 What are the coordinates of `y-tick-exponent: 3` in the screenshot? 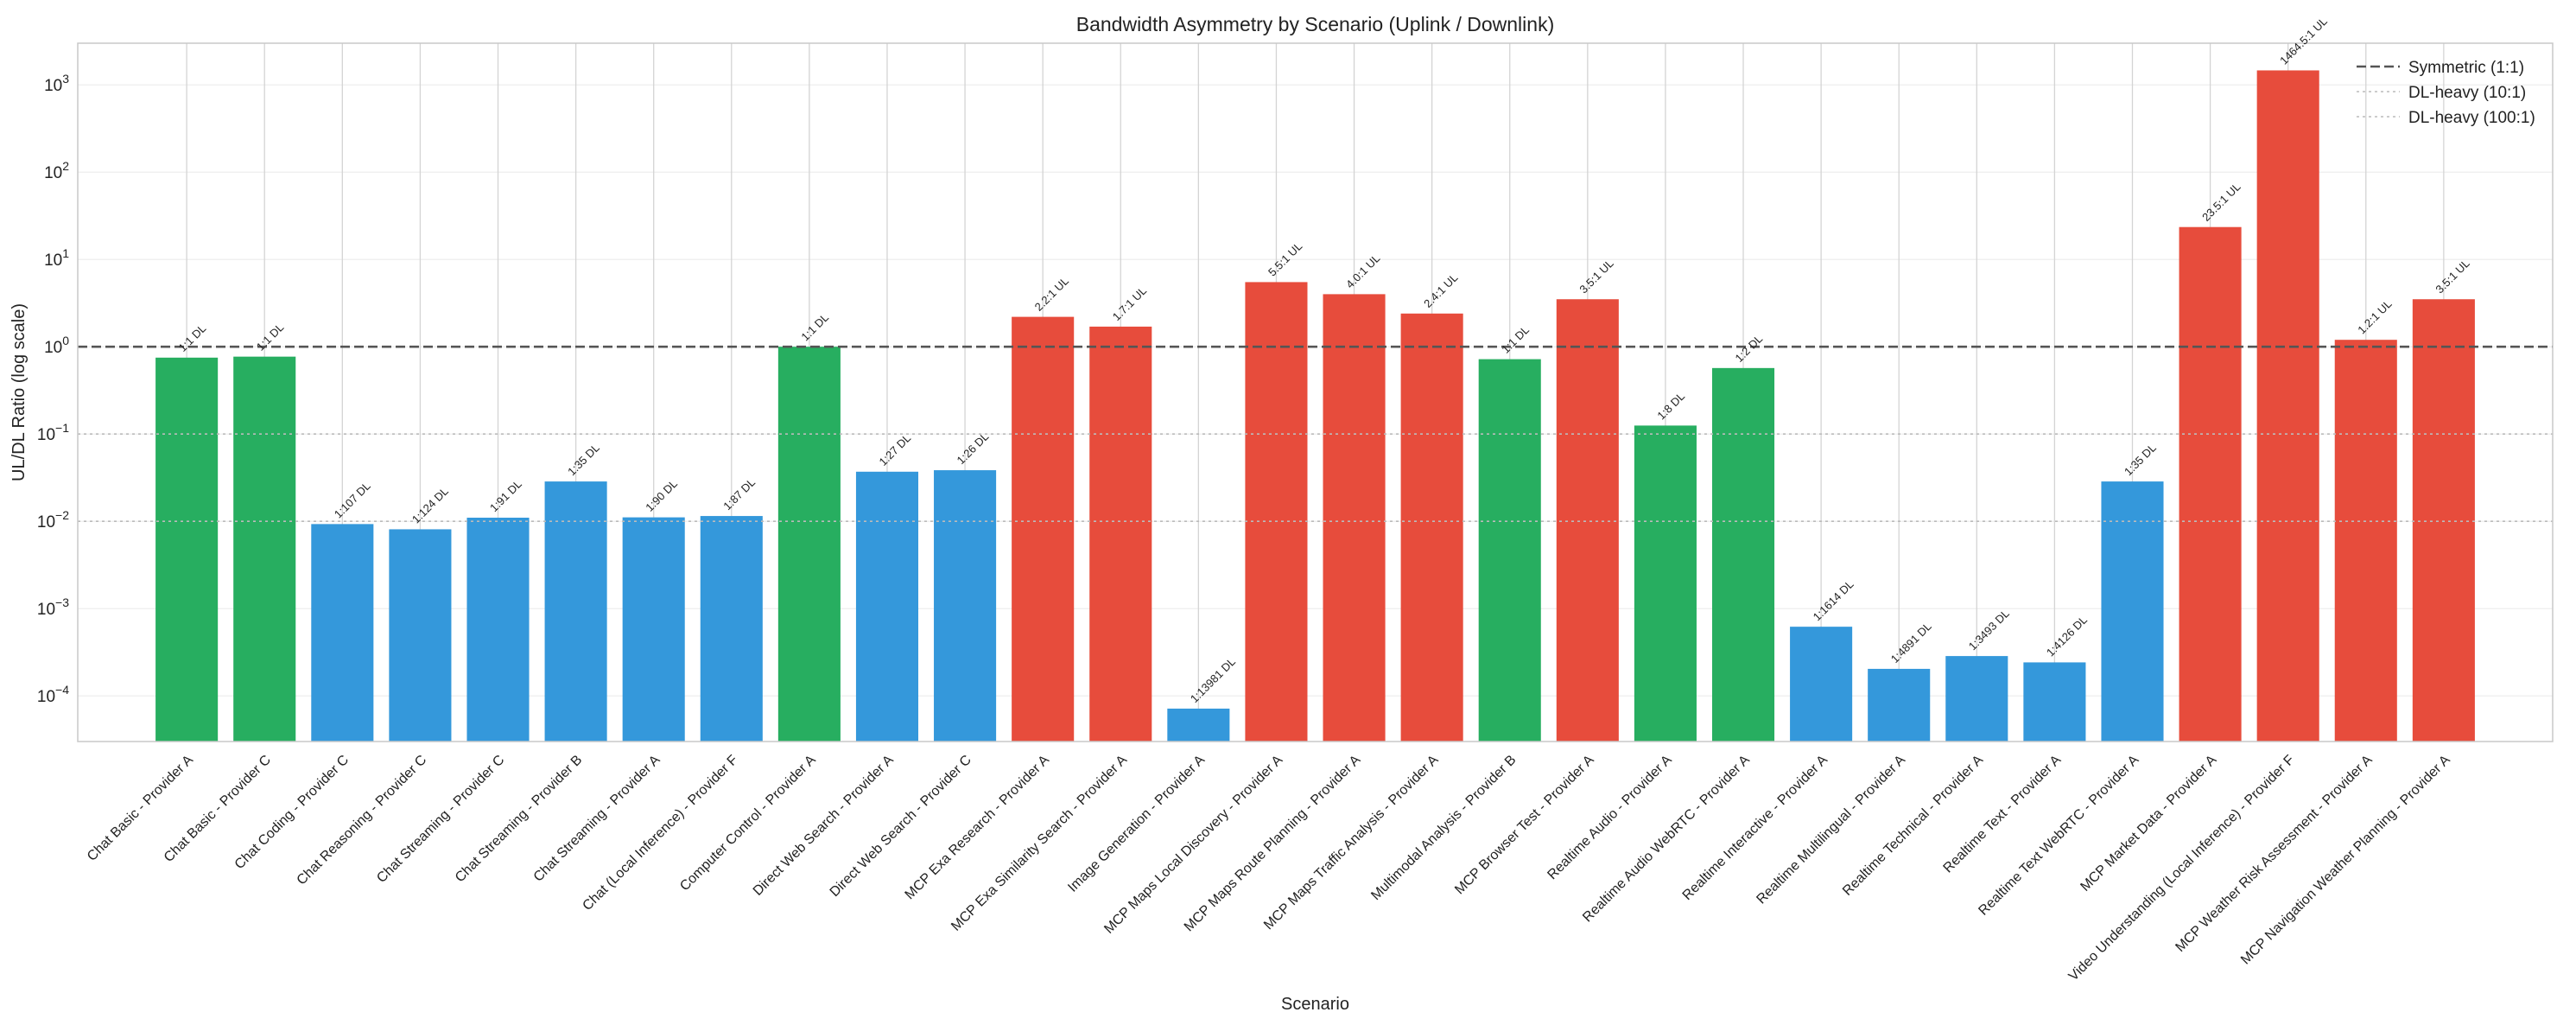 It's located at (65, 79).